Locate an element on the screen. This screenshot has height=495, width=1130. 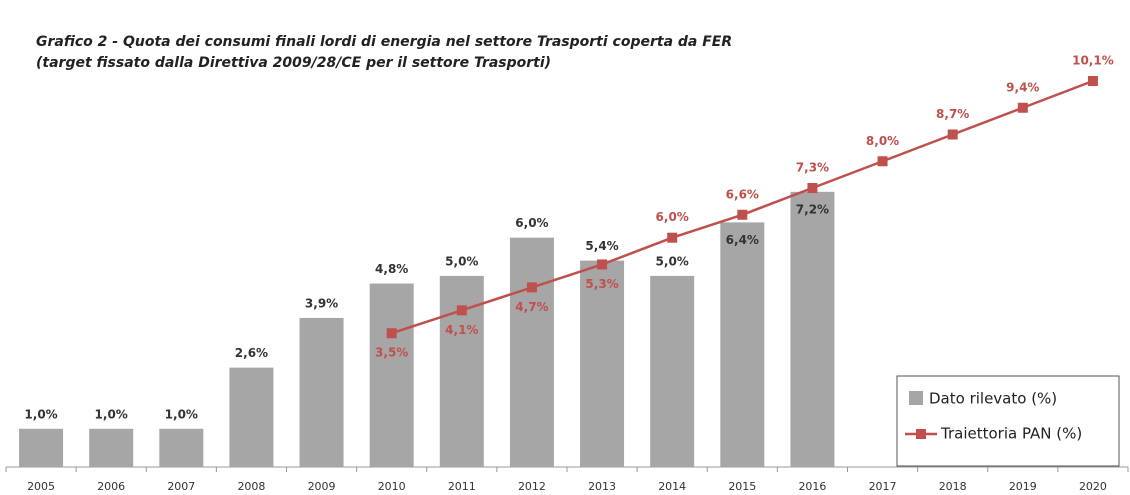
x-tick-label: 2006 is located at coordinates (111, 486).